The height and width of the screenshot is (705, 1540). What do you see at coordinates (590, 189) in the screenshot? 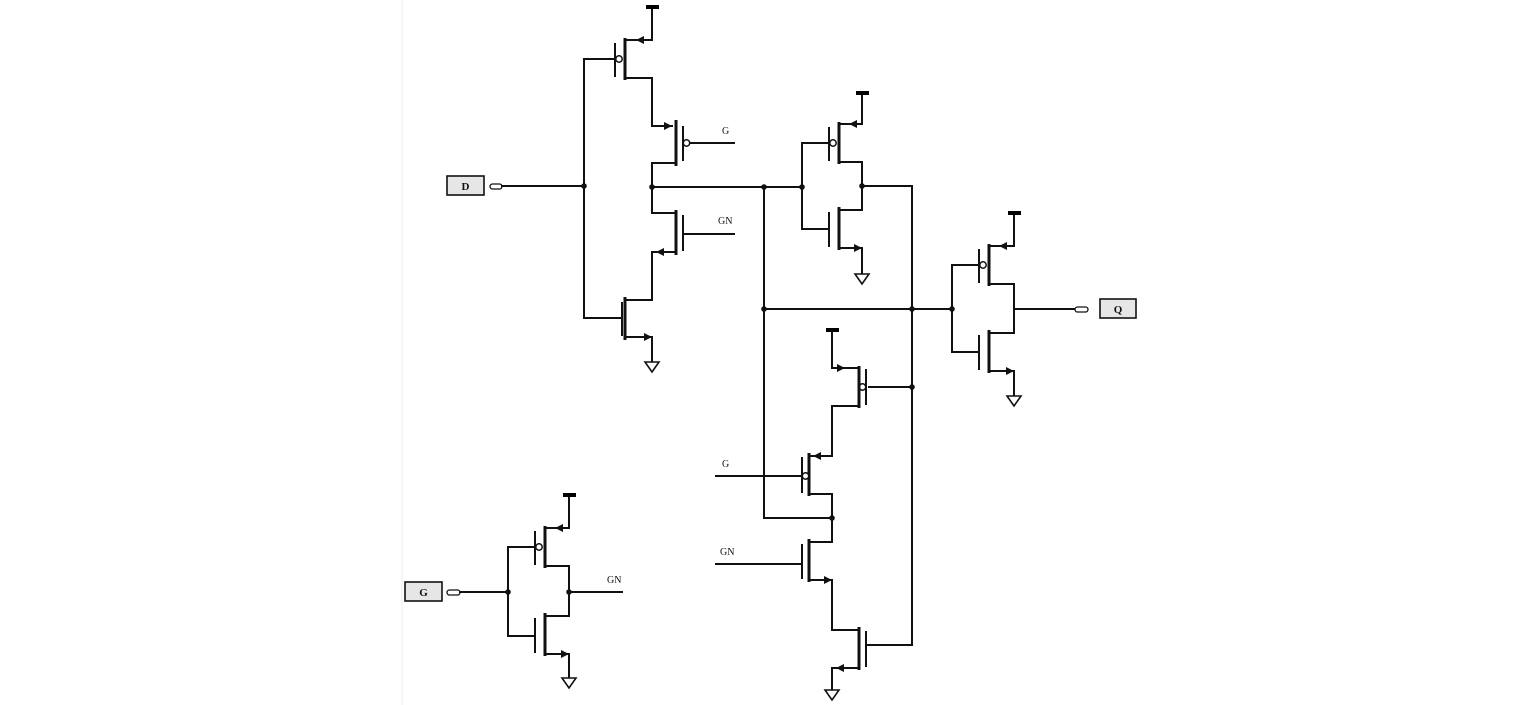
I see `input-stage: D G` at bounding box center [590, 189].